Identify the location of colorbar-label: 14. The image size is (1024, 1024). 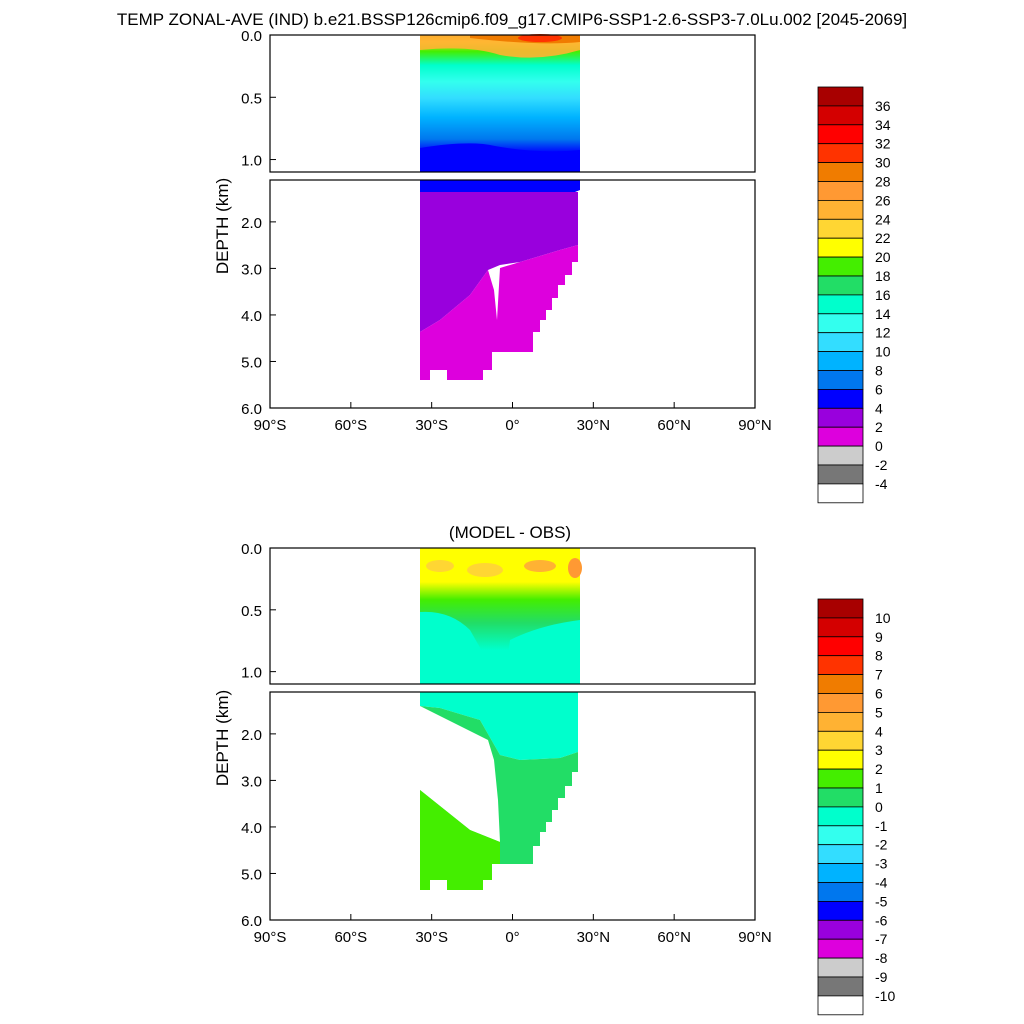
(883, 314).